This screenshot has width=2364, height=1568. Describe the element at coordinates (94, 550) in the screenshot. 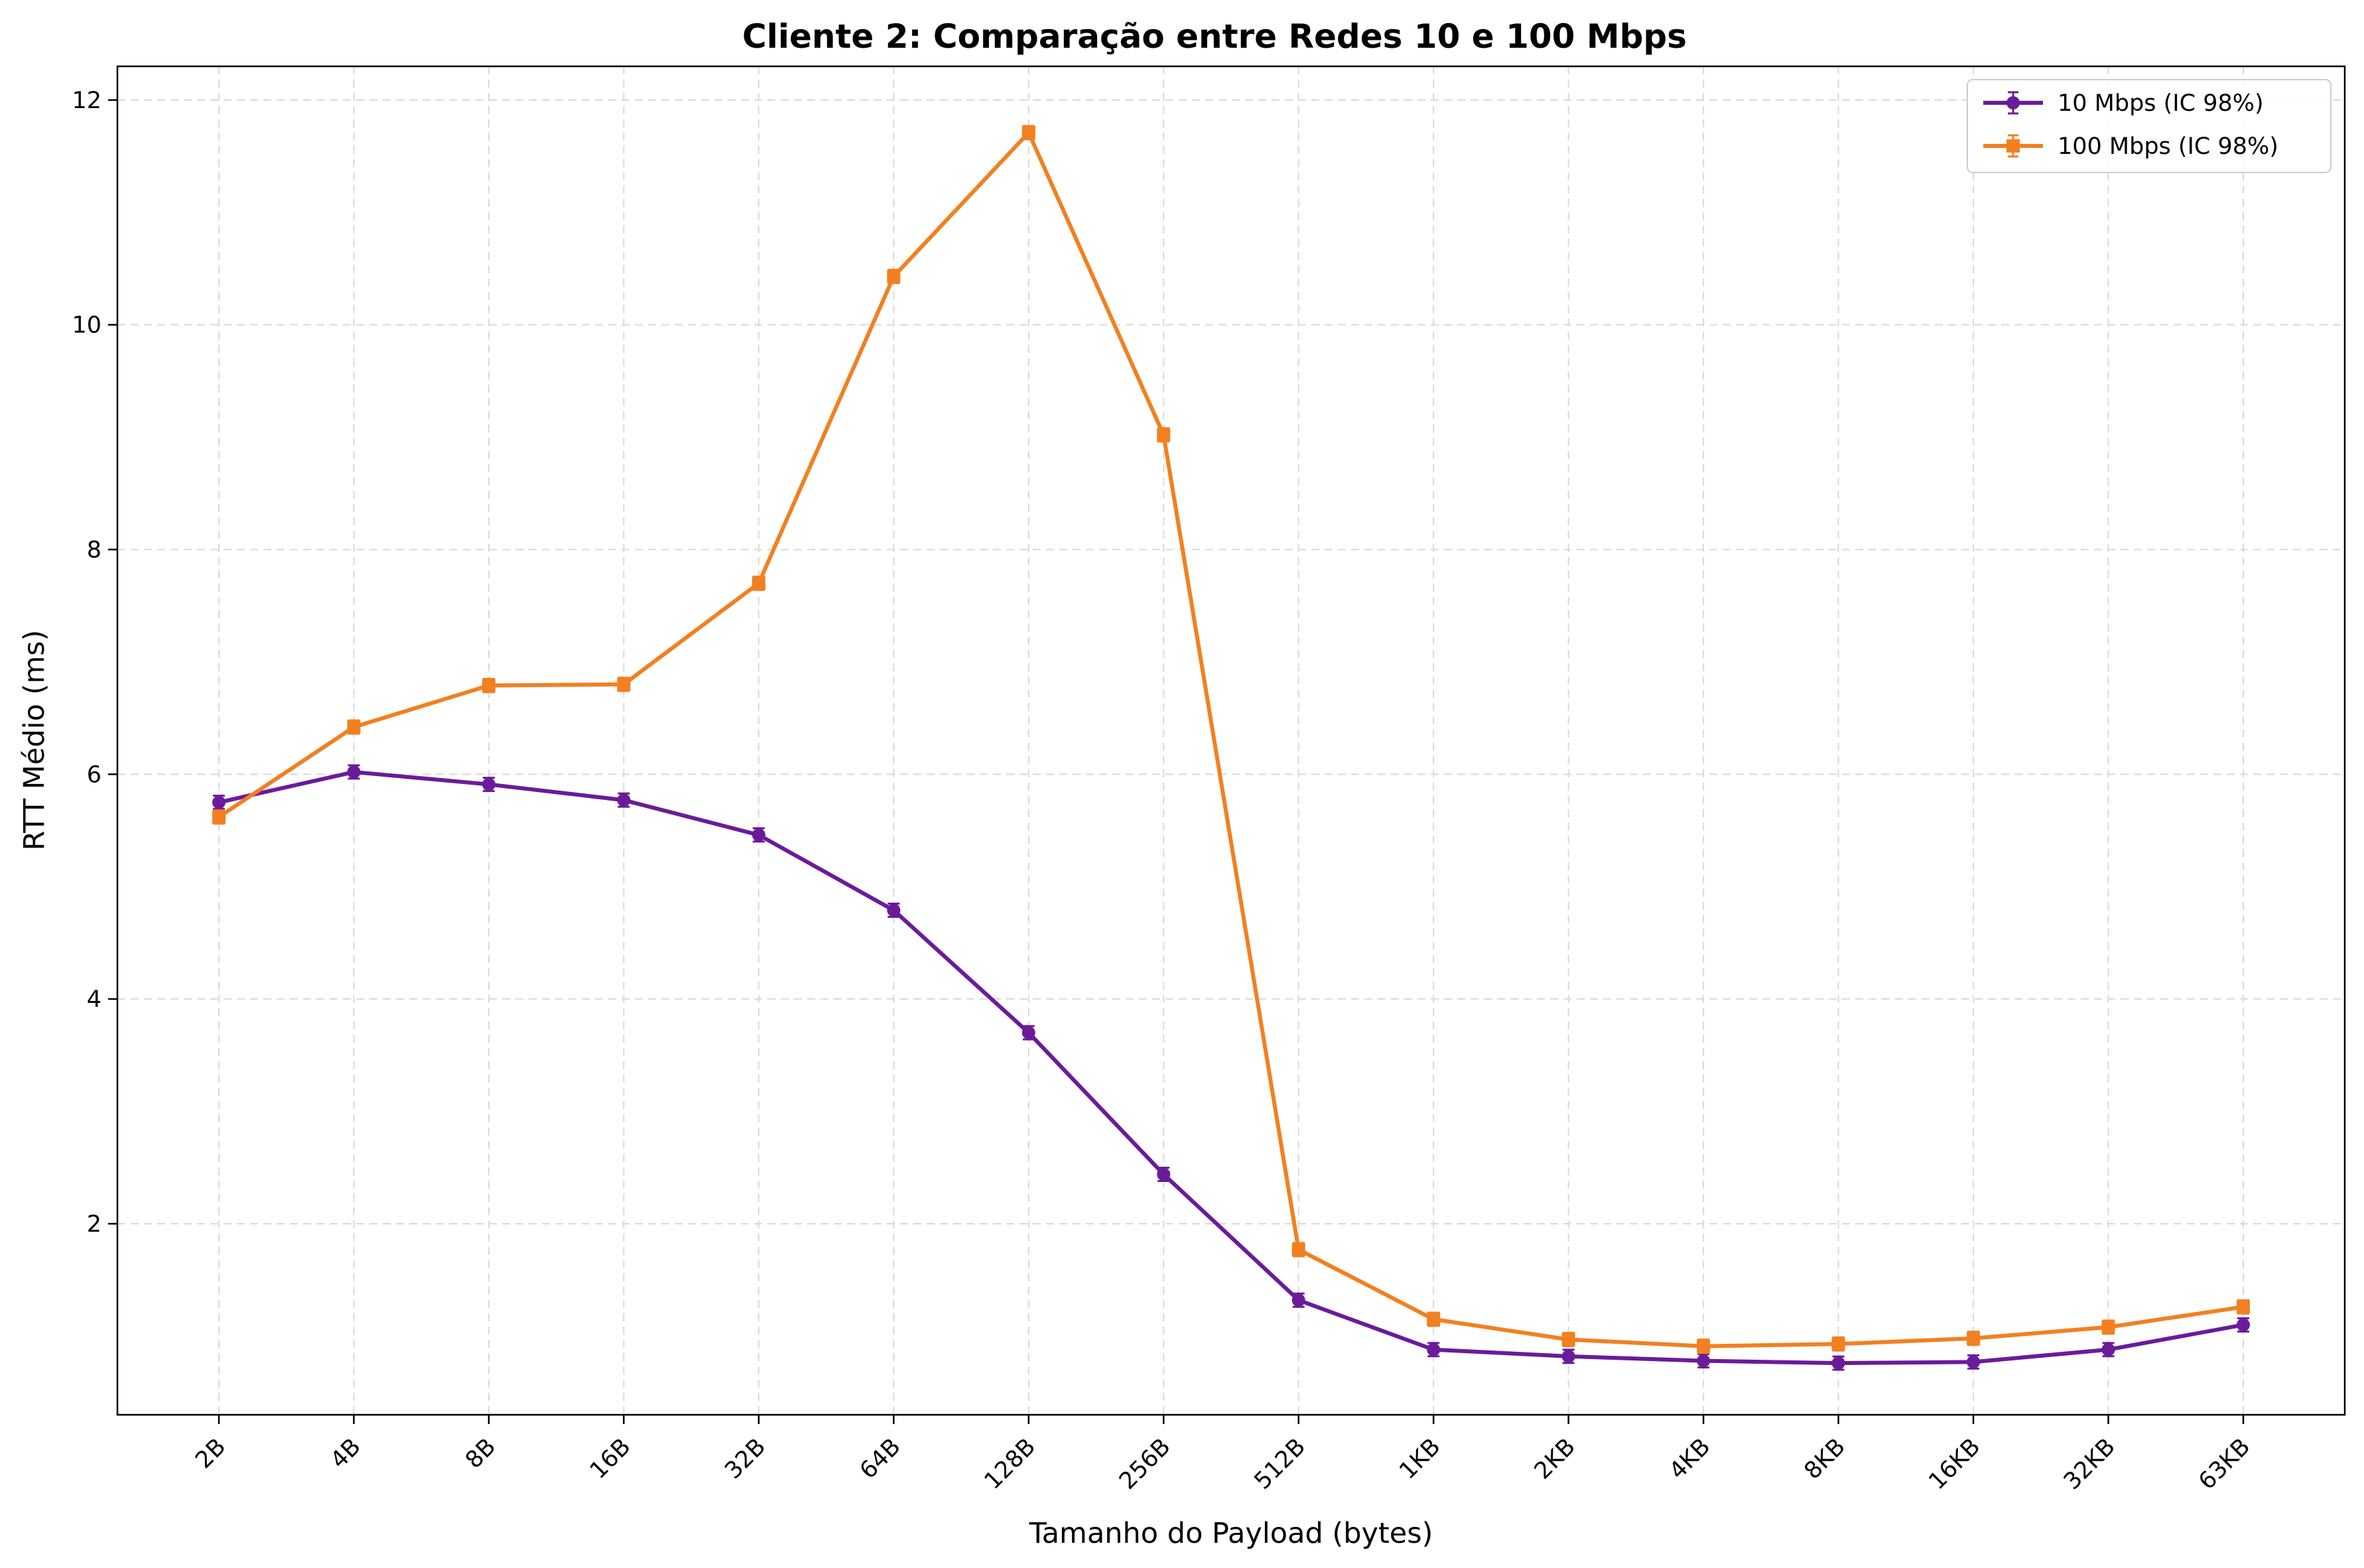

I see `y-tick-label: 8` at that location.